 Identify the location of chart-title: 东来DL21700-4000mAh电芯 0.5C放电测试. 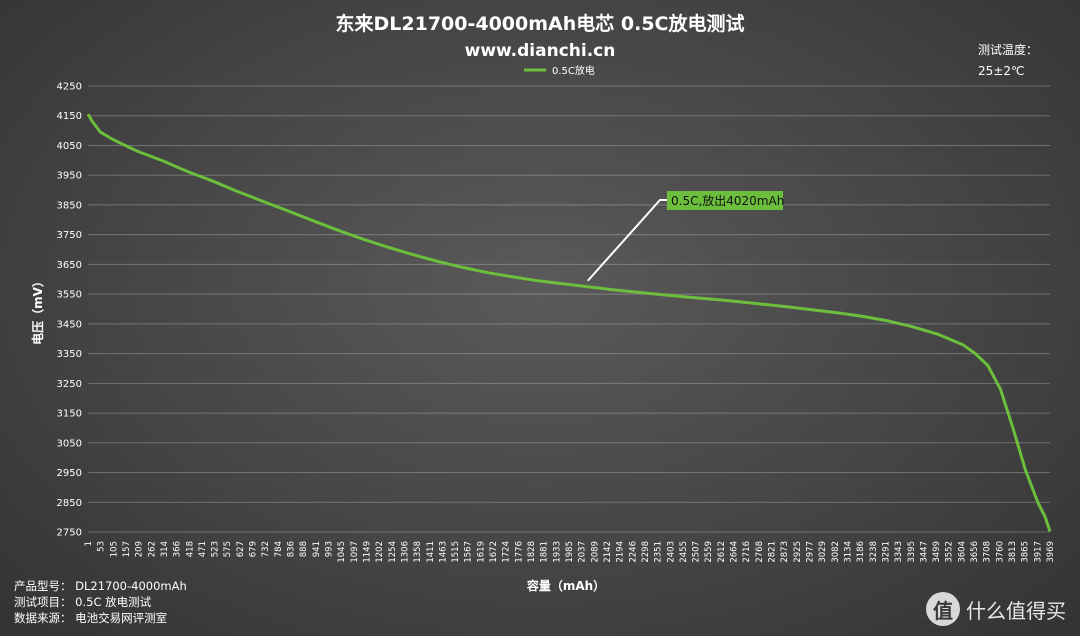
(540, 23).